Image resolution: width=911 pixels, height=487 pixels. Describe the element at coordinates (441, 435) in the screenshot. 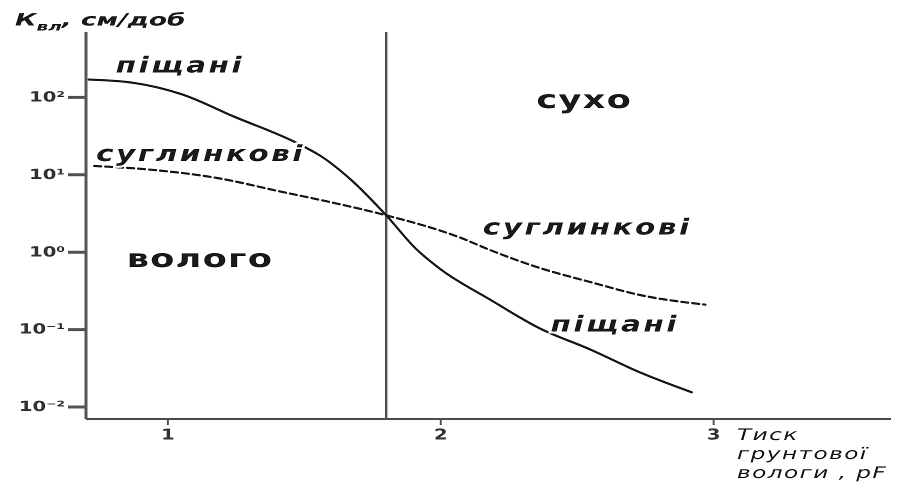

I see `x-tick-label: 2` at that location.